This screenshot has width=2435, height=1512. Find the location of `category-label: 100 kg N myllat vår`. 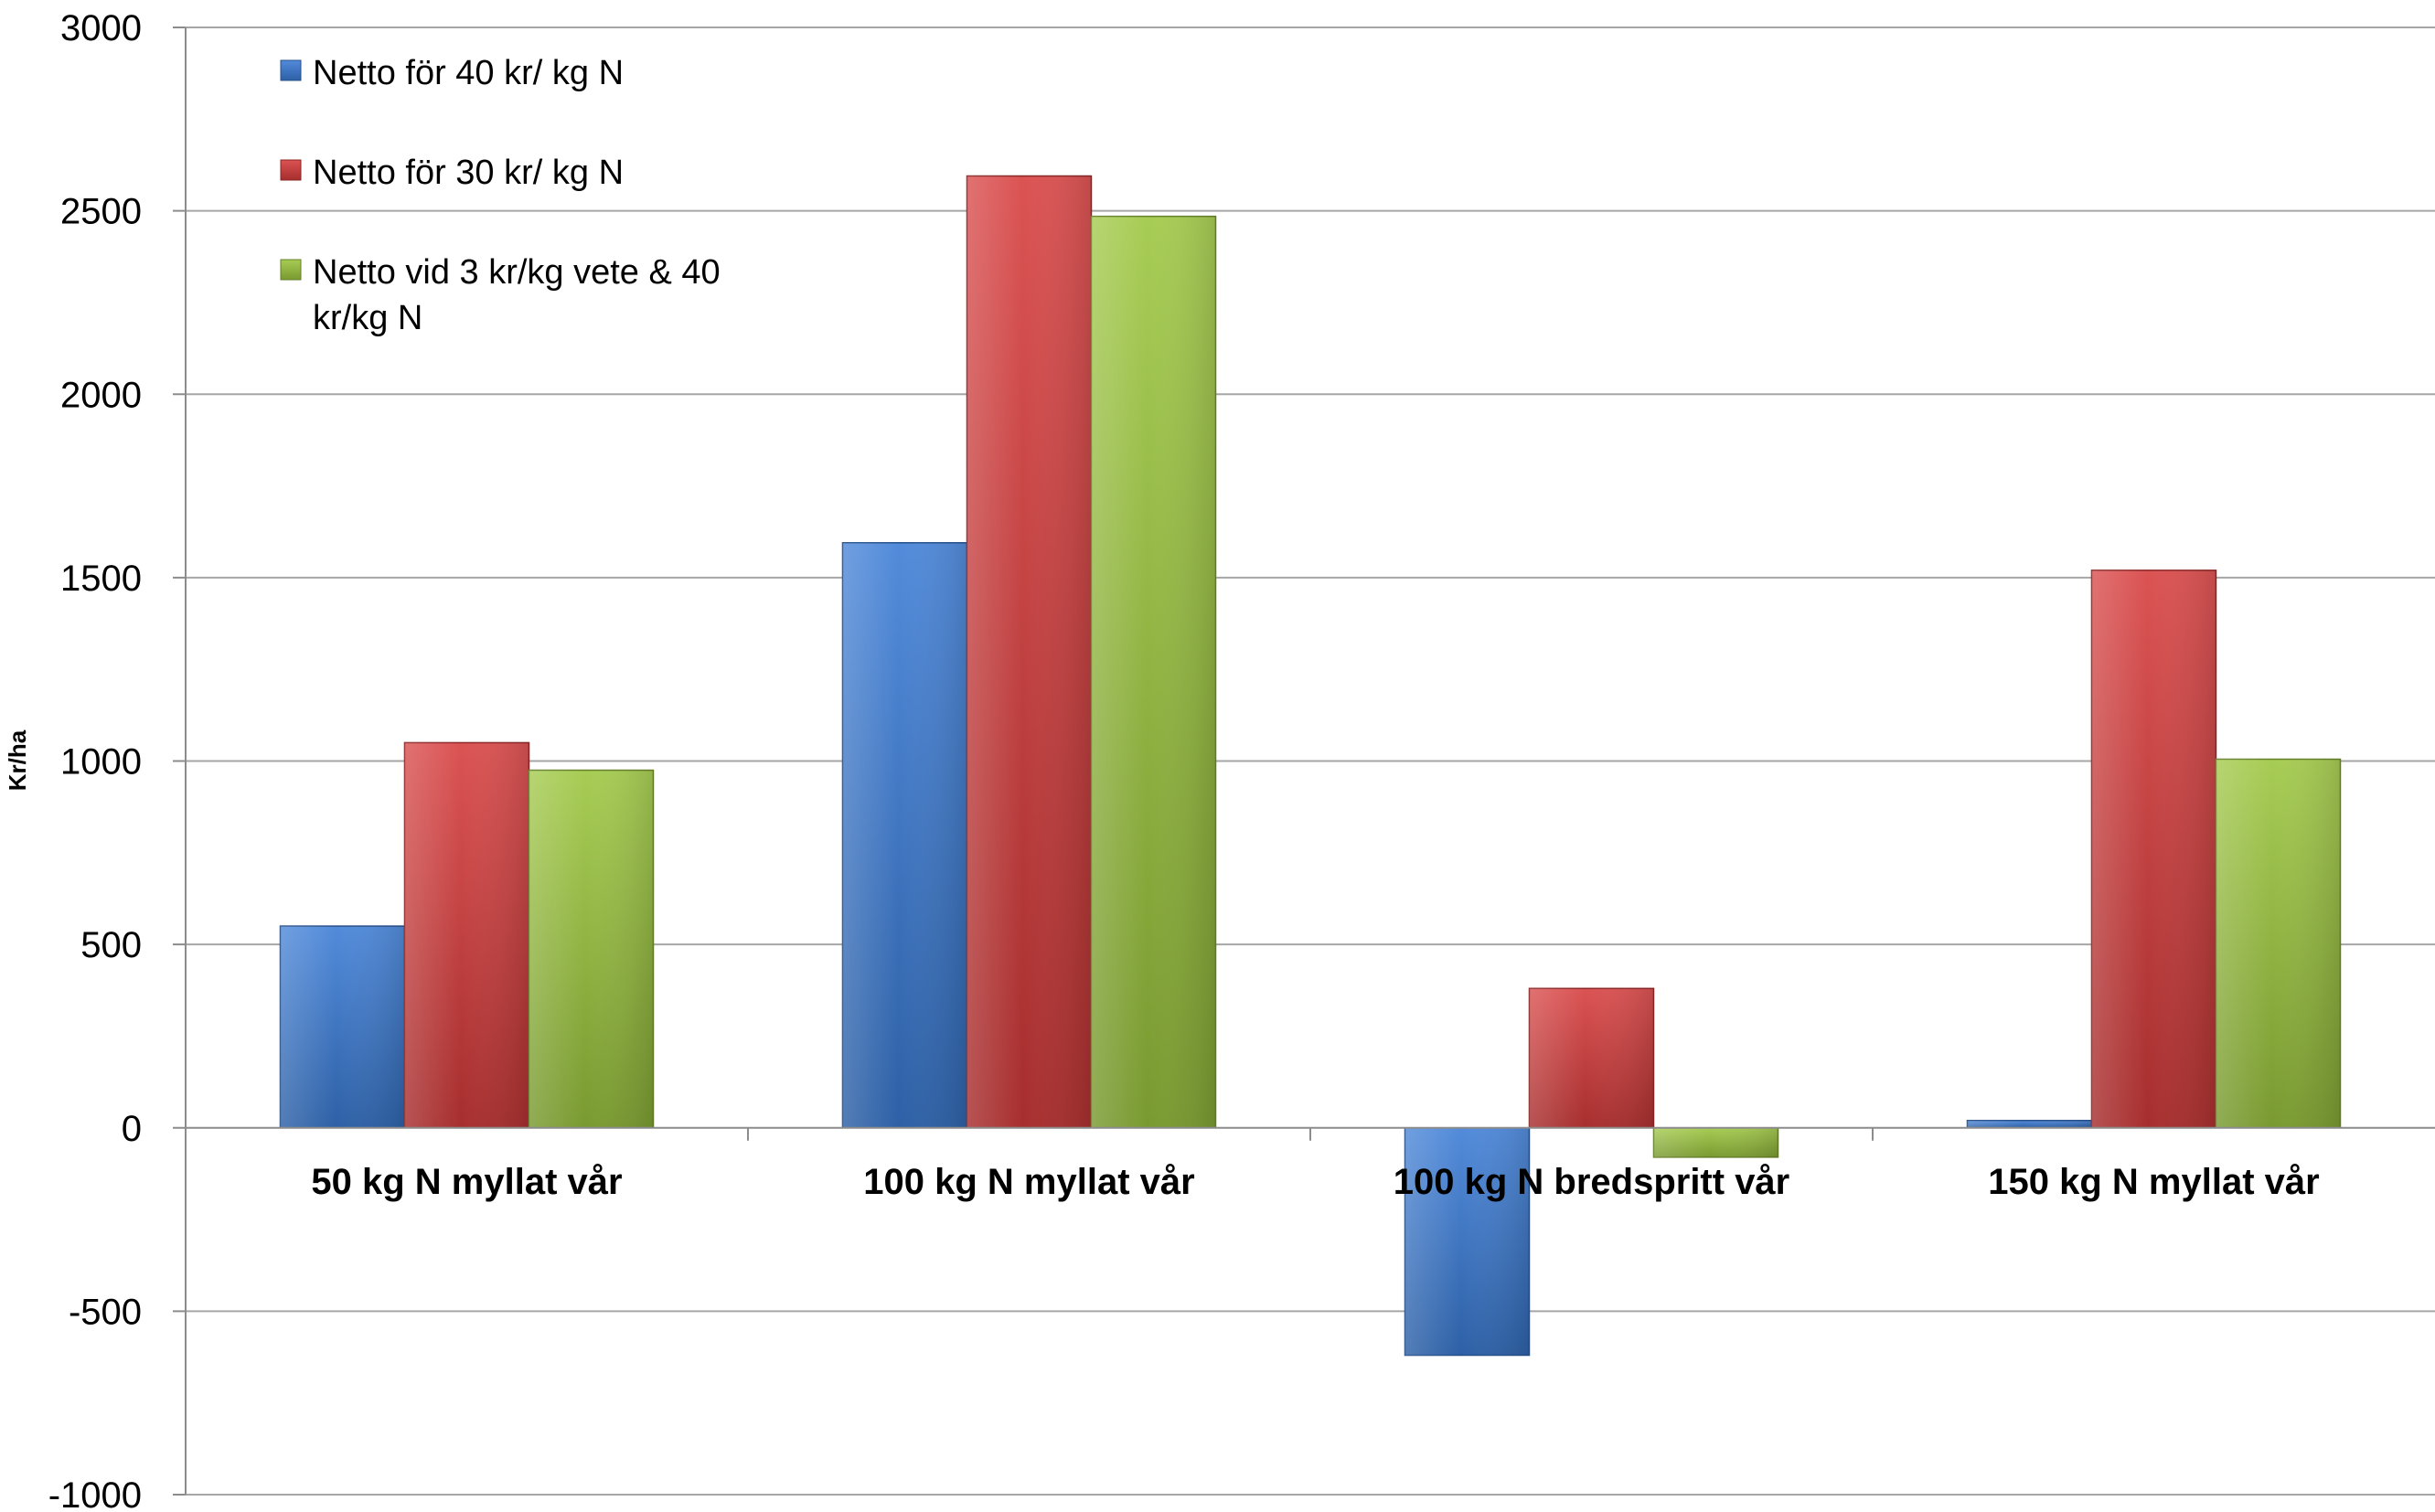

category-label: 100 kg N myllat vår is located at coordinates (1028, 1182).